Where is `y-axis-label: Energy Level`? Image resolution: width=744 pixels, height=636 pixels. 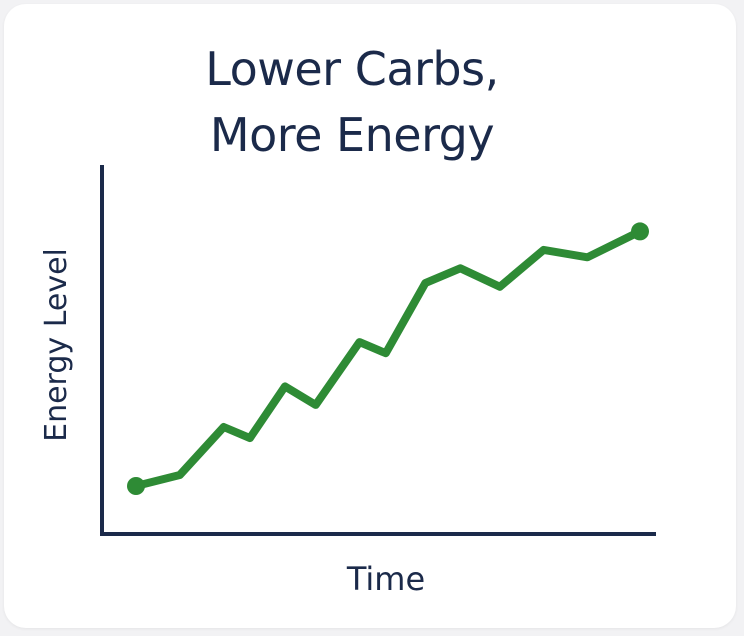 y-axis-label: Energy Level is located at coordinates (56, 345).